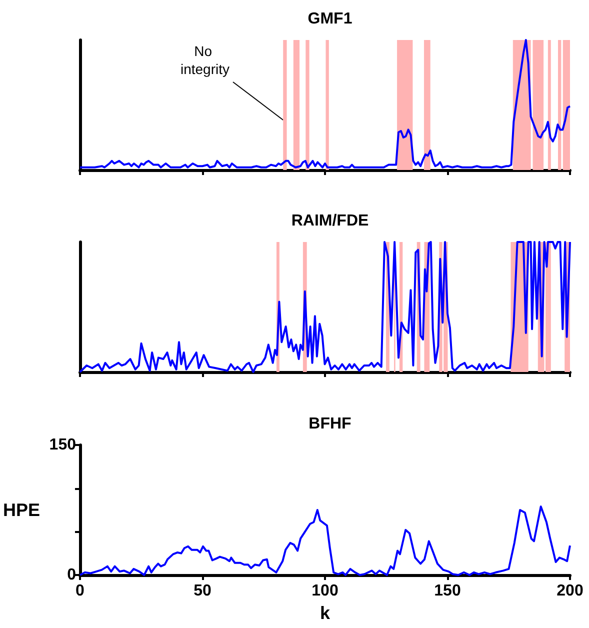  I want to click on chart-title: BFHF, so click(330, 424).